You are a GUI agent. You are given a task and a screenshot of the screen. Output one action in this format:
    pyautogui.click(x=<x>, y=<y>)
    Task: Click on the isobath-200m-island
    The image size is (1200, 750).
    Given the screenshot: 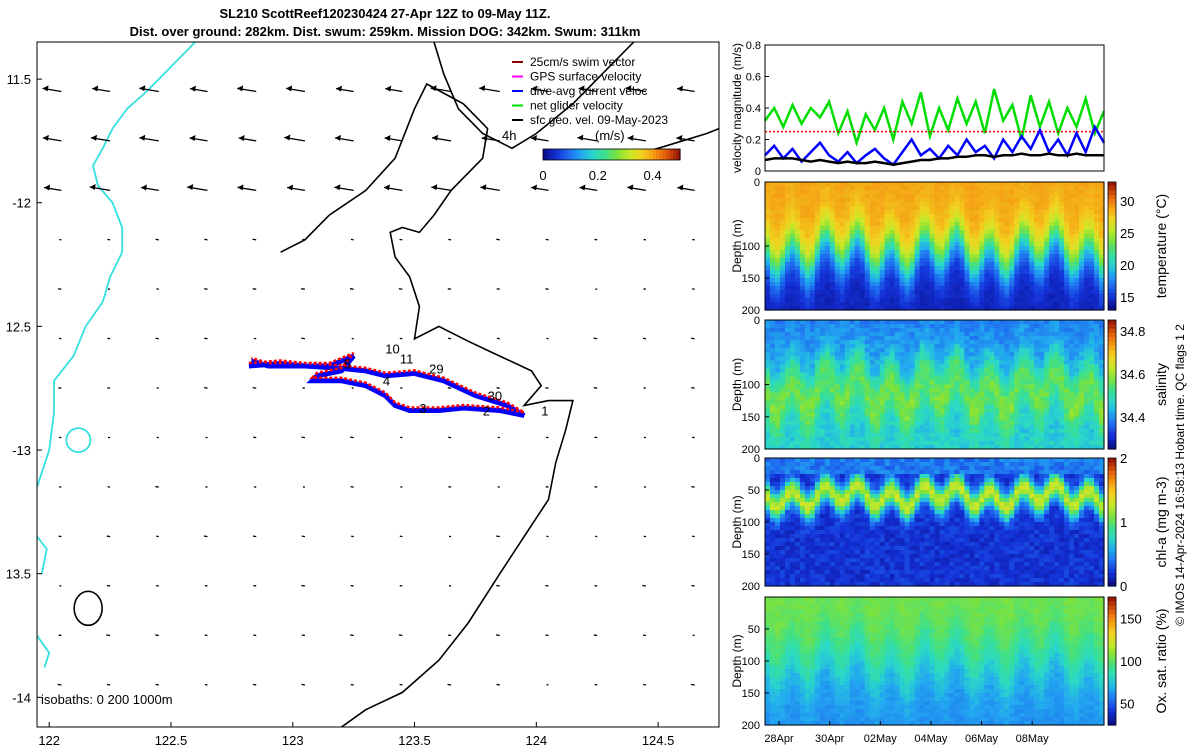 What is the action you would take?
    pyautogui.click(x=88, y=608)
    